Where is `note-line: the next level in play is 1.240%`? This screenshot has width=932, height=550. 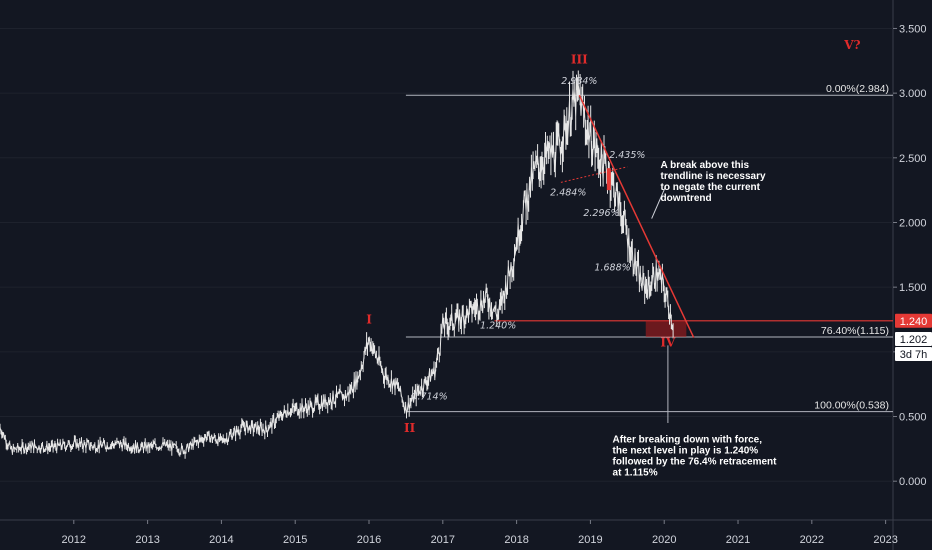
note-line: the next level in play is 1.240% is located at coordinates (686, 450).